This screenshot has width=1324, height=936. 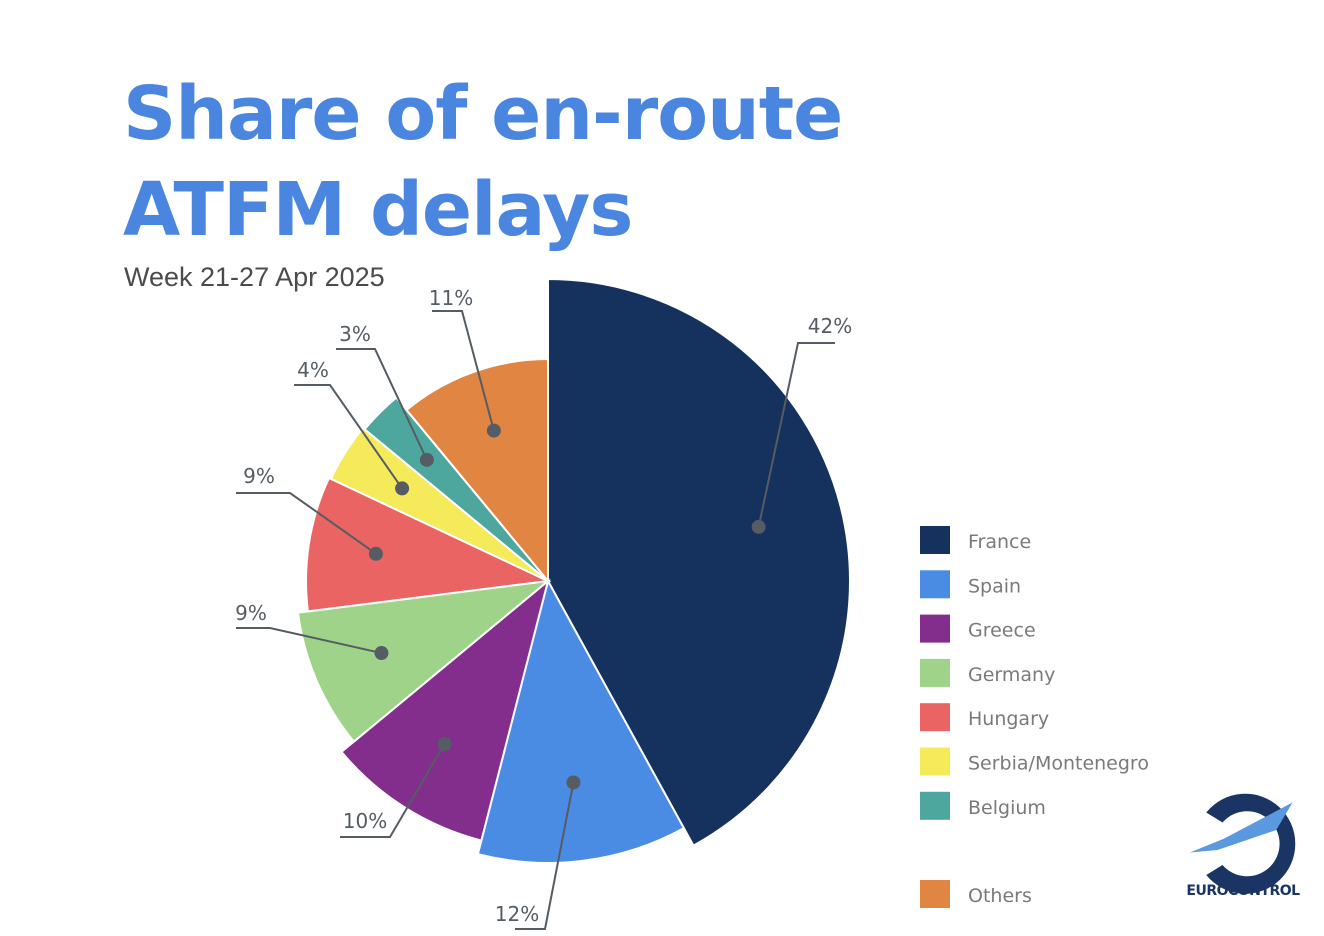 What do you see at coordinates (355, 334) in the screenshot?
I see `data-label: 3%` at bounding box center [355, 334].